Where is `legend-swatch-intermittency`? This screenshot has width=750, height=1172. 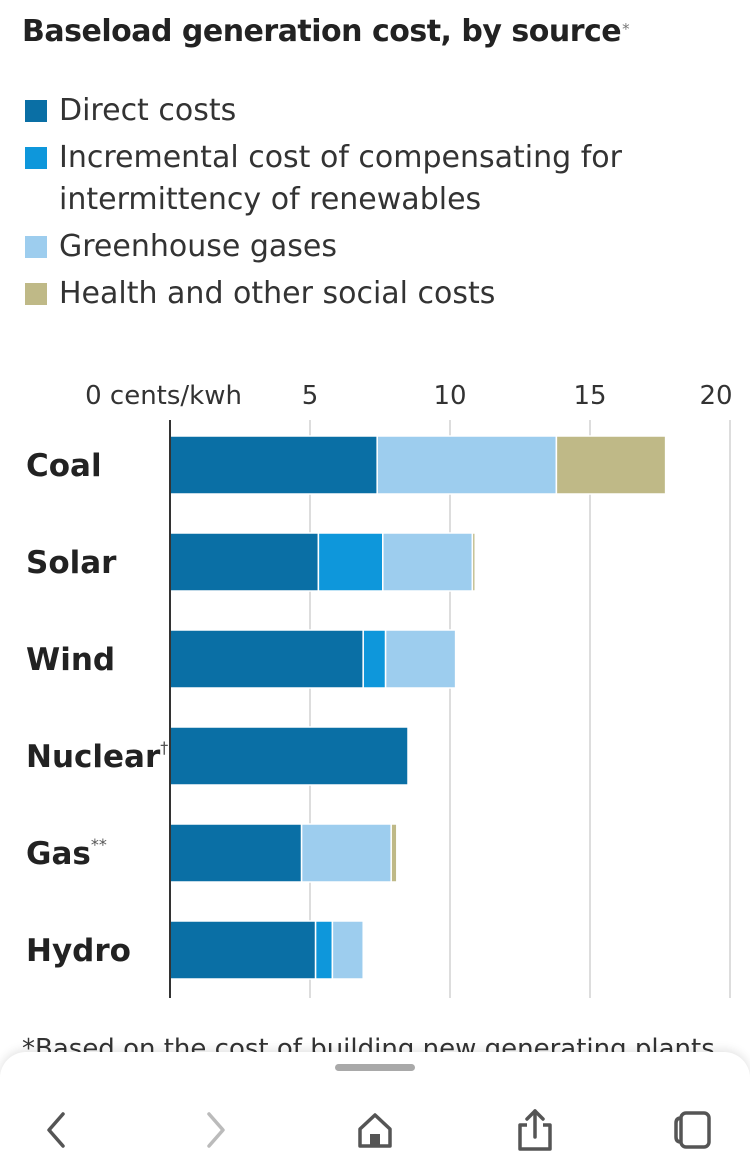 legend-swatch-intermittency is located at coordinates (36, 158).